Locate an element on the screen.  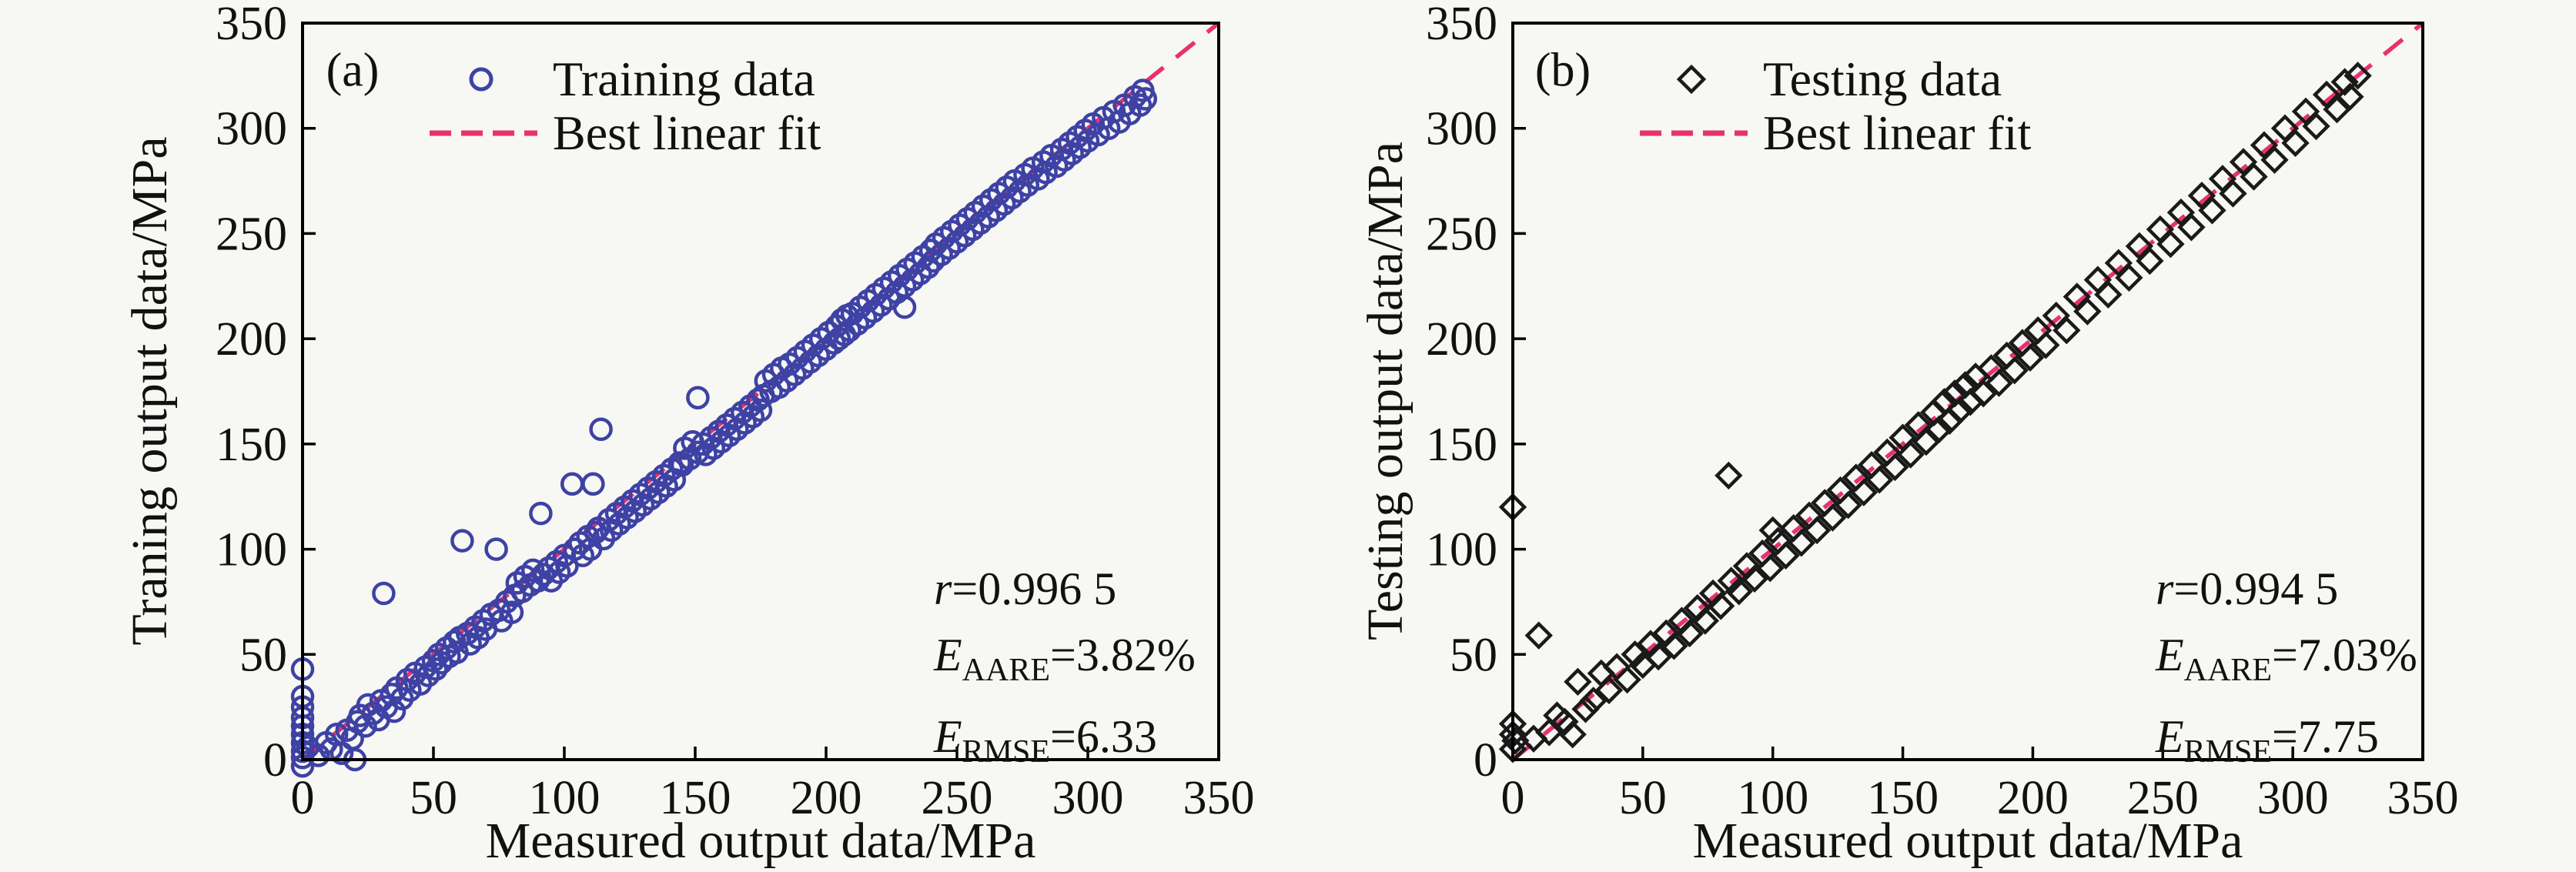
diamond-marker-icon is located at coordinates (1691, 79).